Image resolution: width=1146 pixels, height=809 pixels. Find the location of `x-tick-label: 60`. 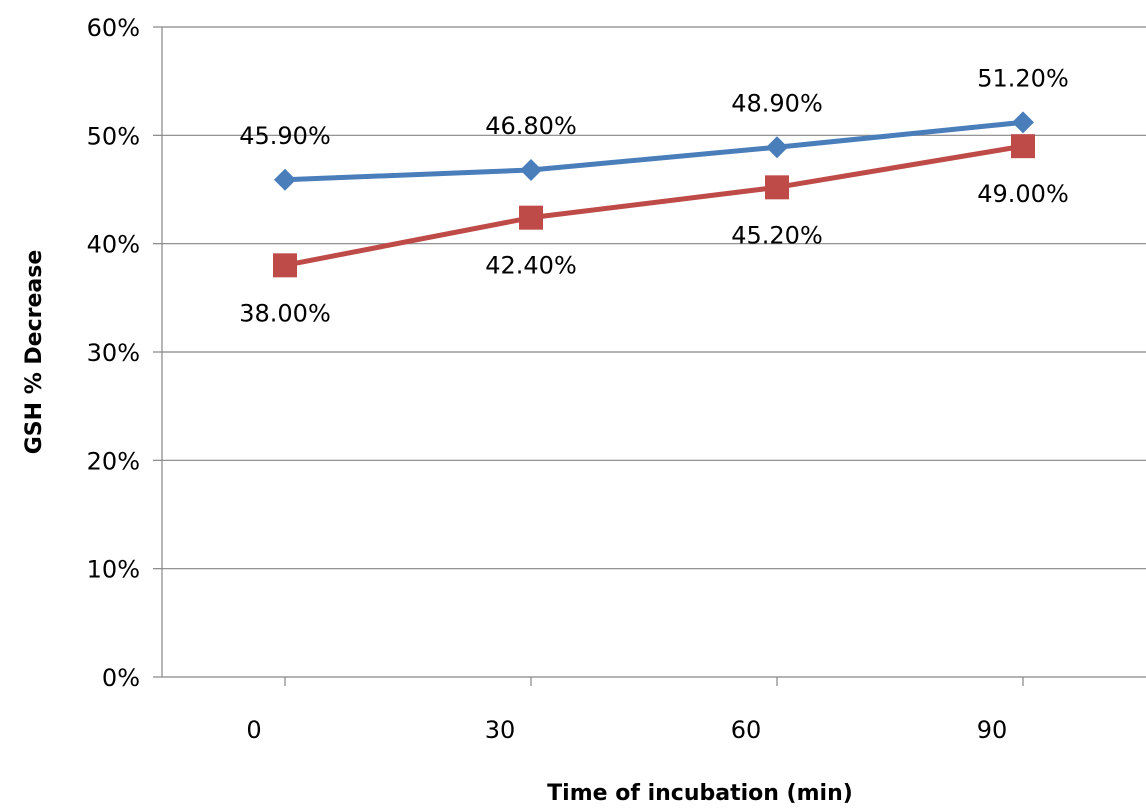

x-tick-label: 60 is located at coordinates (746, 730).